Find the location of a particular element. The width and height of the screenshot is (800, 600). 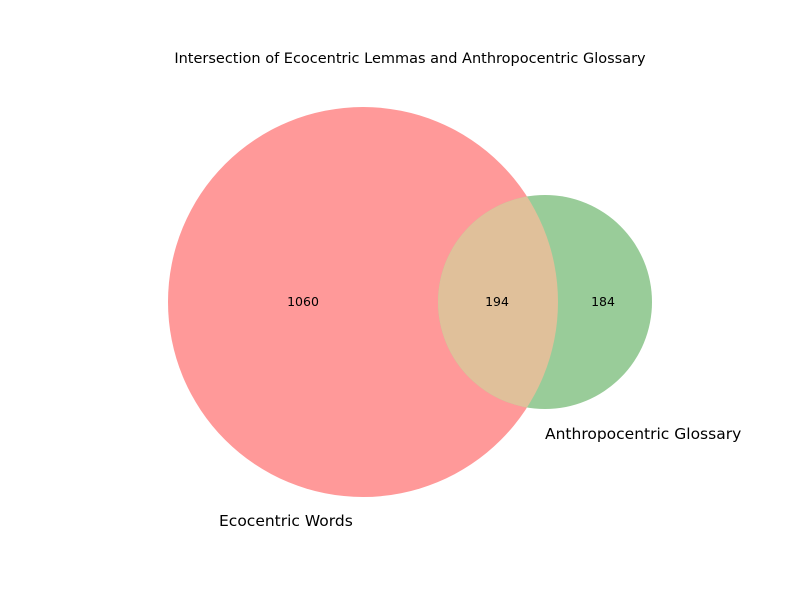

anthropocentric-glossary-label: Anthropocentric Glossary is located at coordinates (643, 434).